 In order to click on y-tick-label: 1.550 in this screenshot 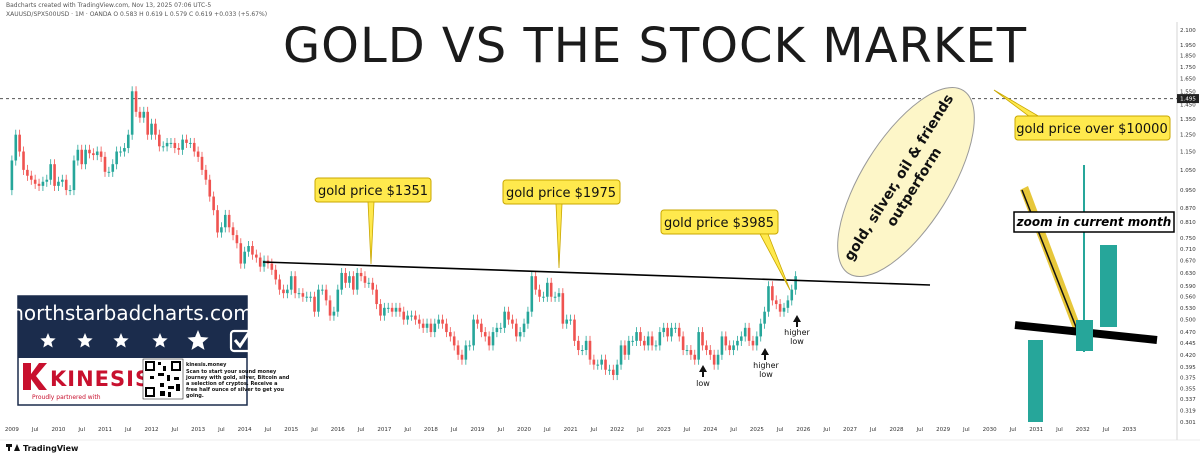, I will do `click(1188, 92)`.